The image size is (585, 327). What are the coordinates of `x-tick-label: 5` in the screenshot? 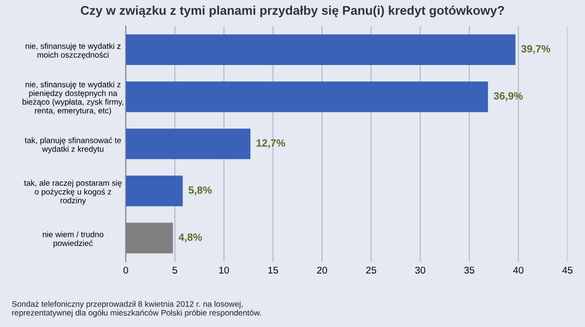 It's located at (175, 270).